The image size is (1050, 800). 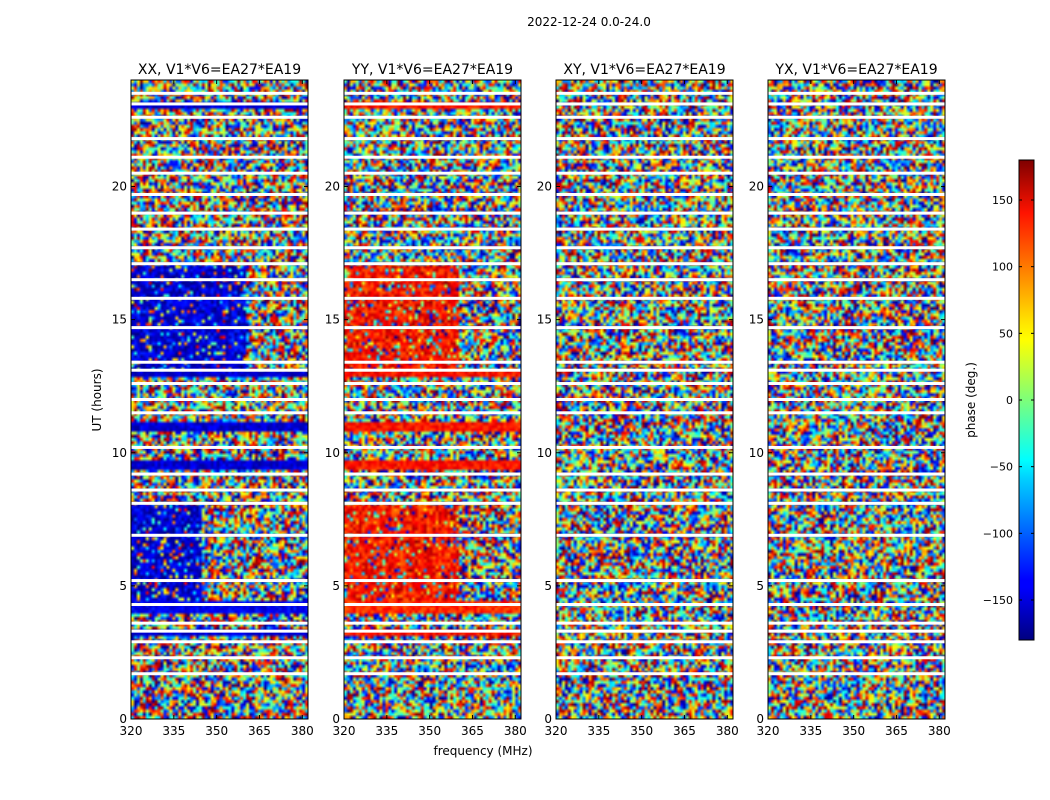 What do you see at coordinates (302, 731) in the screenshot?
I see `x-tick-label: 380` at bounding box center [302, 731].